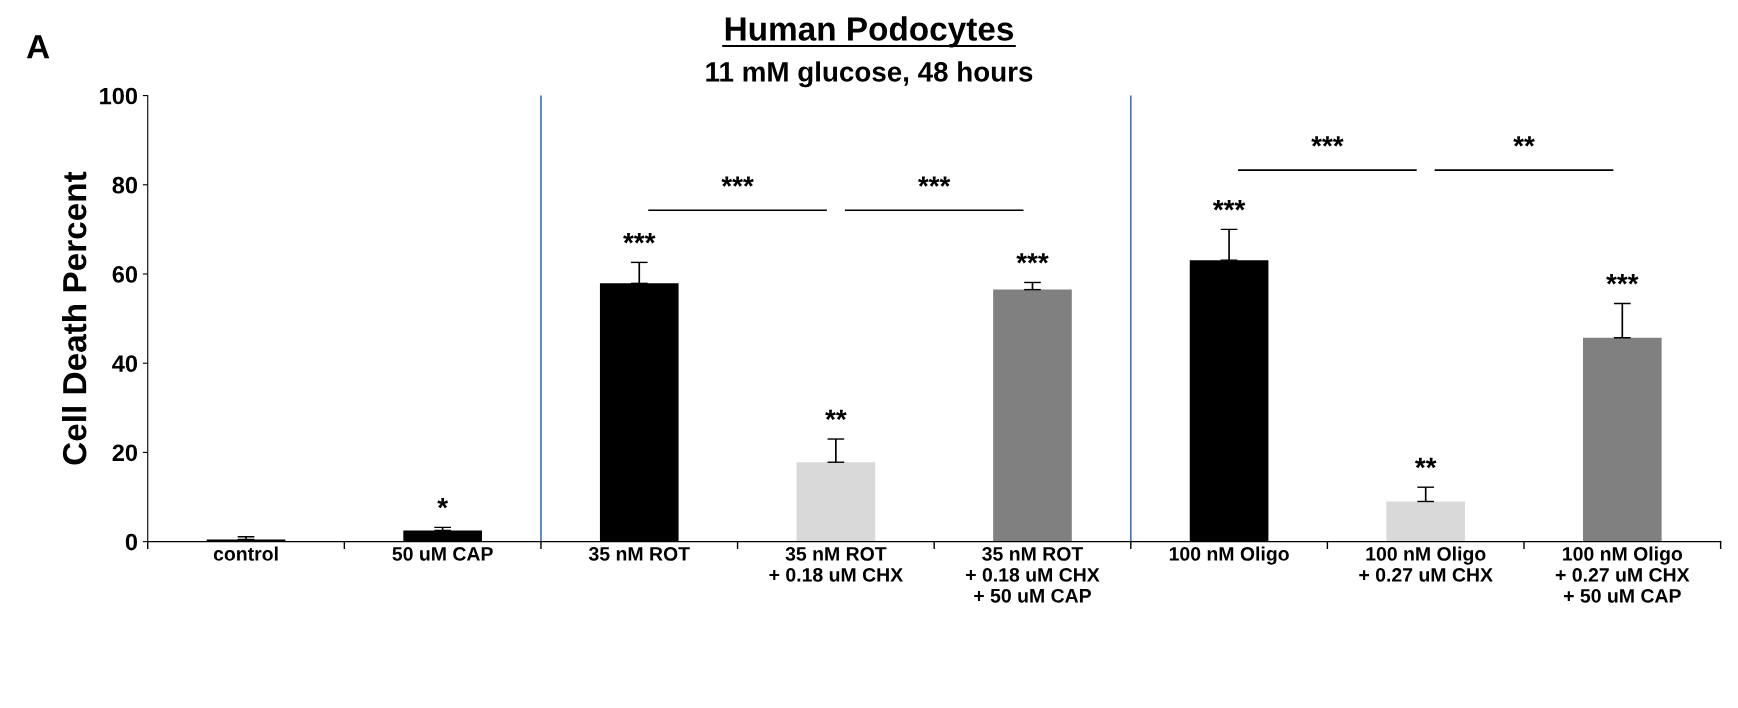  Describe the element at coordinates (869, 74) in the screenshot. I see `chart-subtitle: 11 mM glucose, 48 hours` at that location.